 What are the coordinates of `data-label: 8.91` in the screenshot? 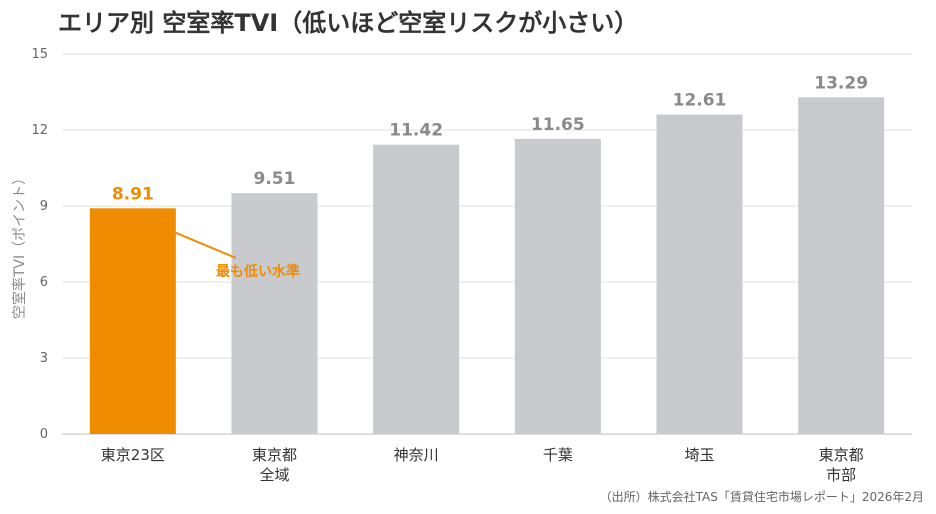 It's located at (133, 194).